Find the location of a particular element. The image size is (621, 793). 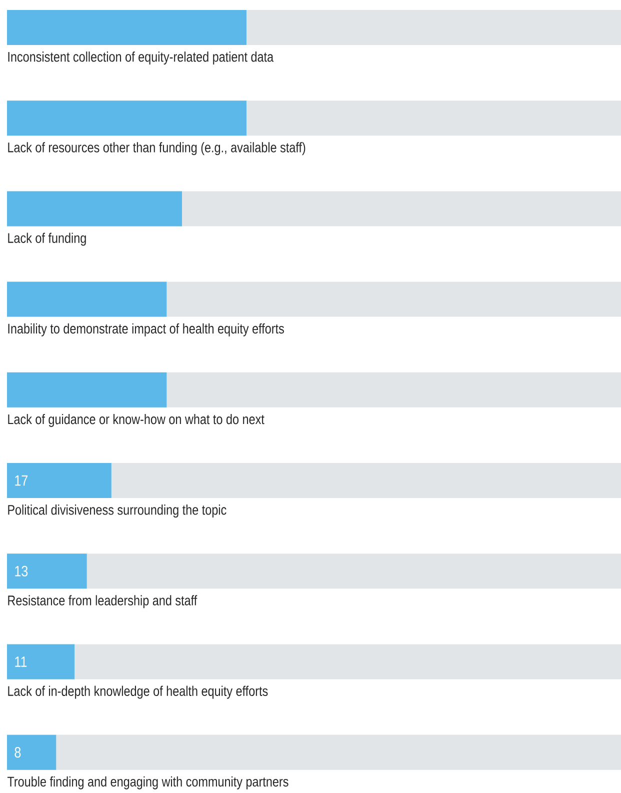

y-tick-label: Lack of in-depth knowledge of health equity efforts is located at coordinates (138, 692).